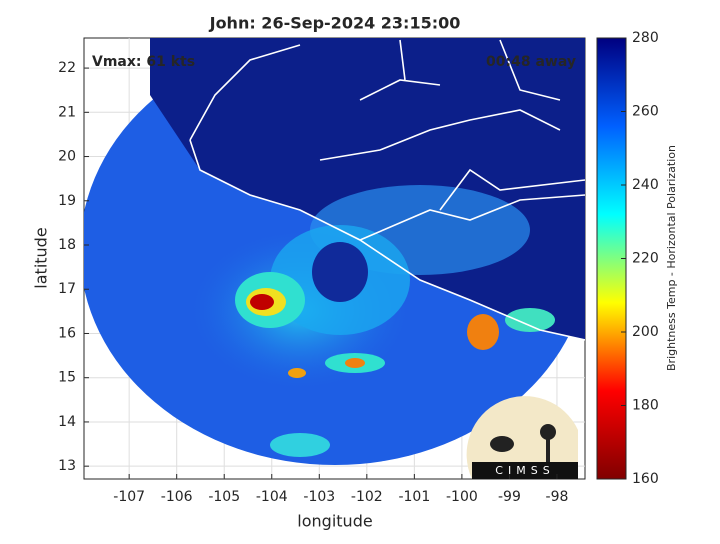  Describe the element at coordinates (67, 201) in the screenshot. I see `y-tick-label: 19` at that location.